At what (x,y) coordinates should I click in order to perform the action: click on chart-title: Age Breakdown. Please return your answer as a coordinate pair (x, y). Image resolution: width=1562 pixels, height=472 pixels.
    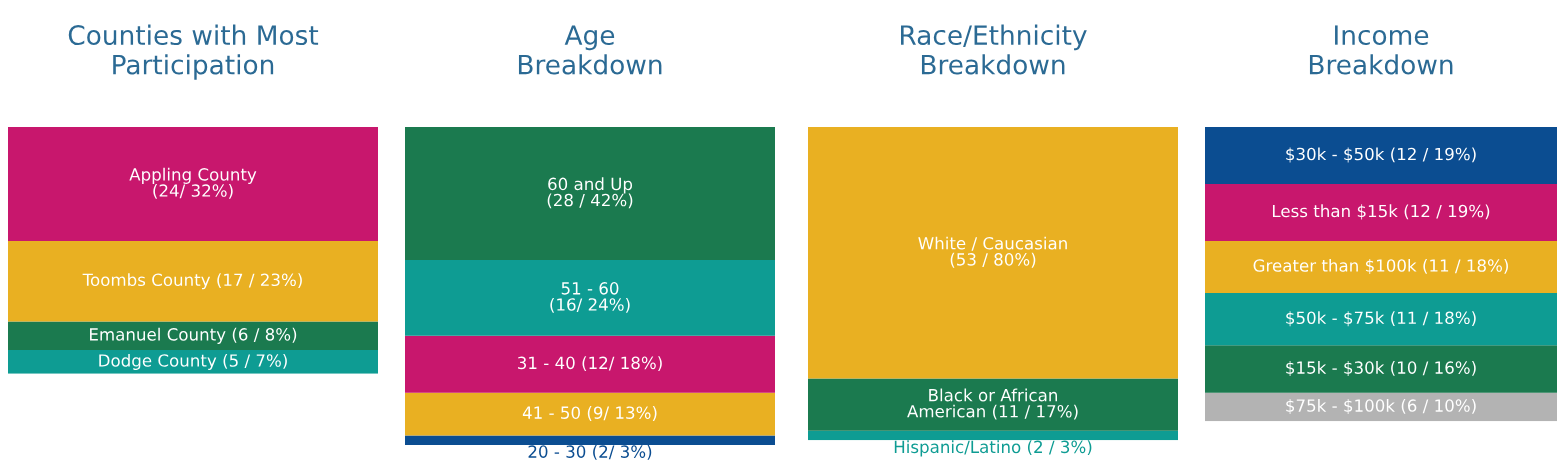
    Looking at the image, I should click on (590, 50).